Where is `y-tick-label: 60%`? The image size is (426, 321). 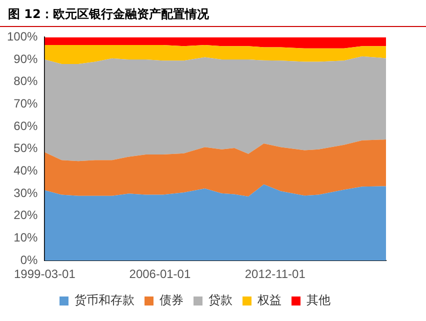 y-tick-label: 60% is located at coordinates (26, 125).